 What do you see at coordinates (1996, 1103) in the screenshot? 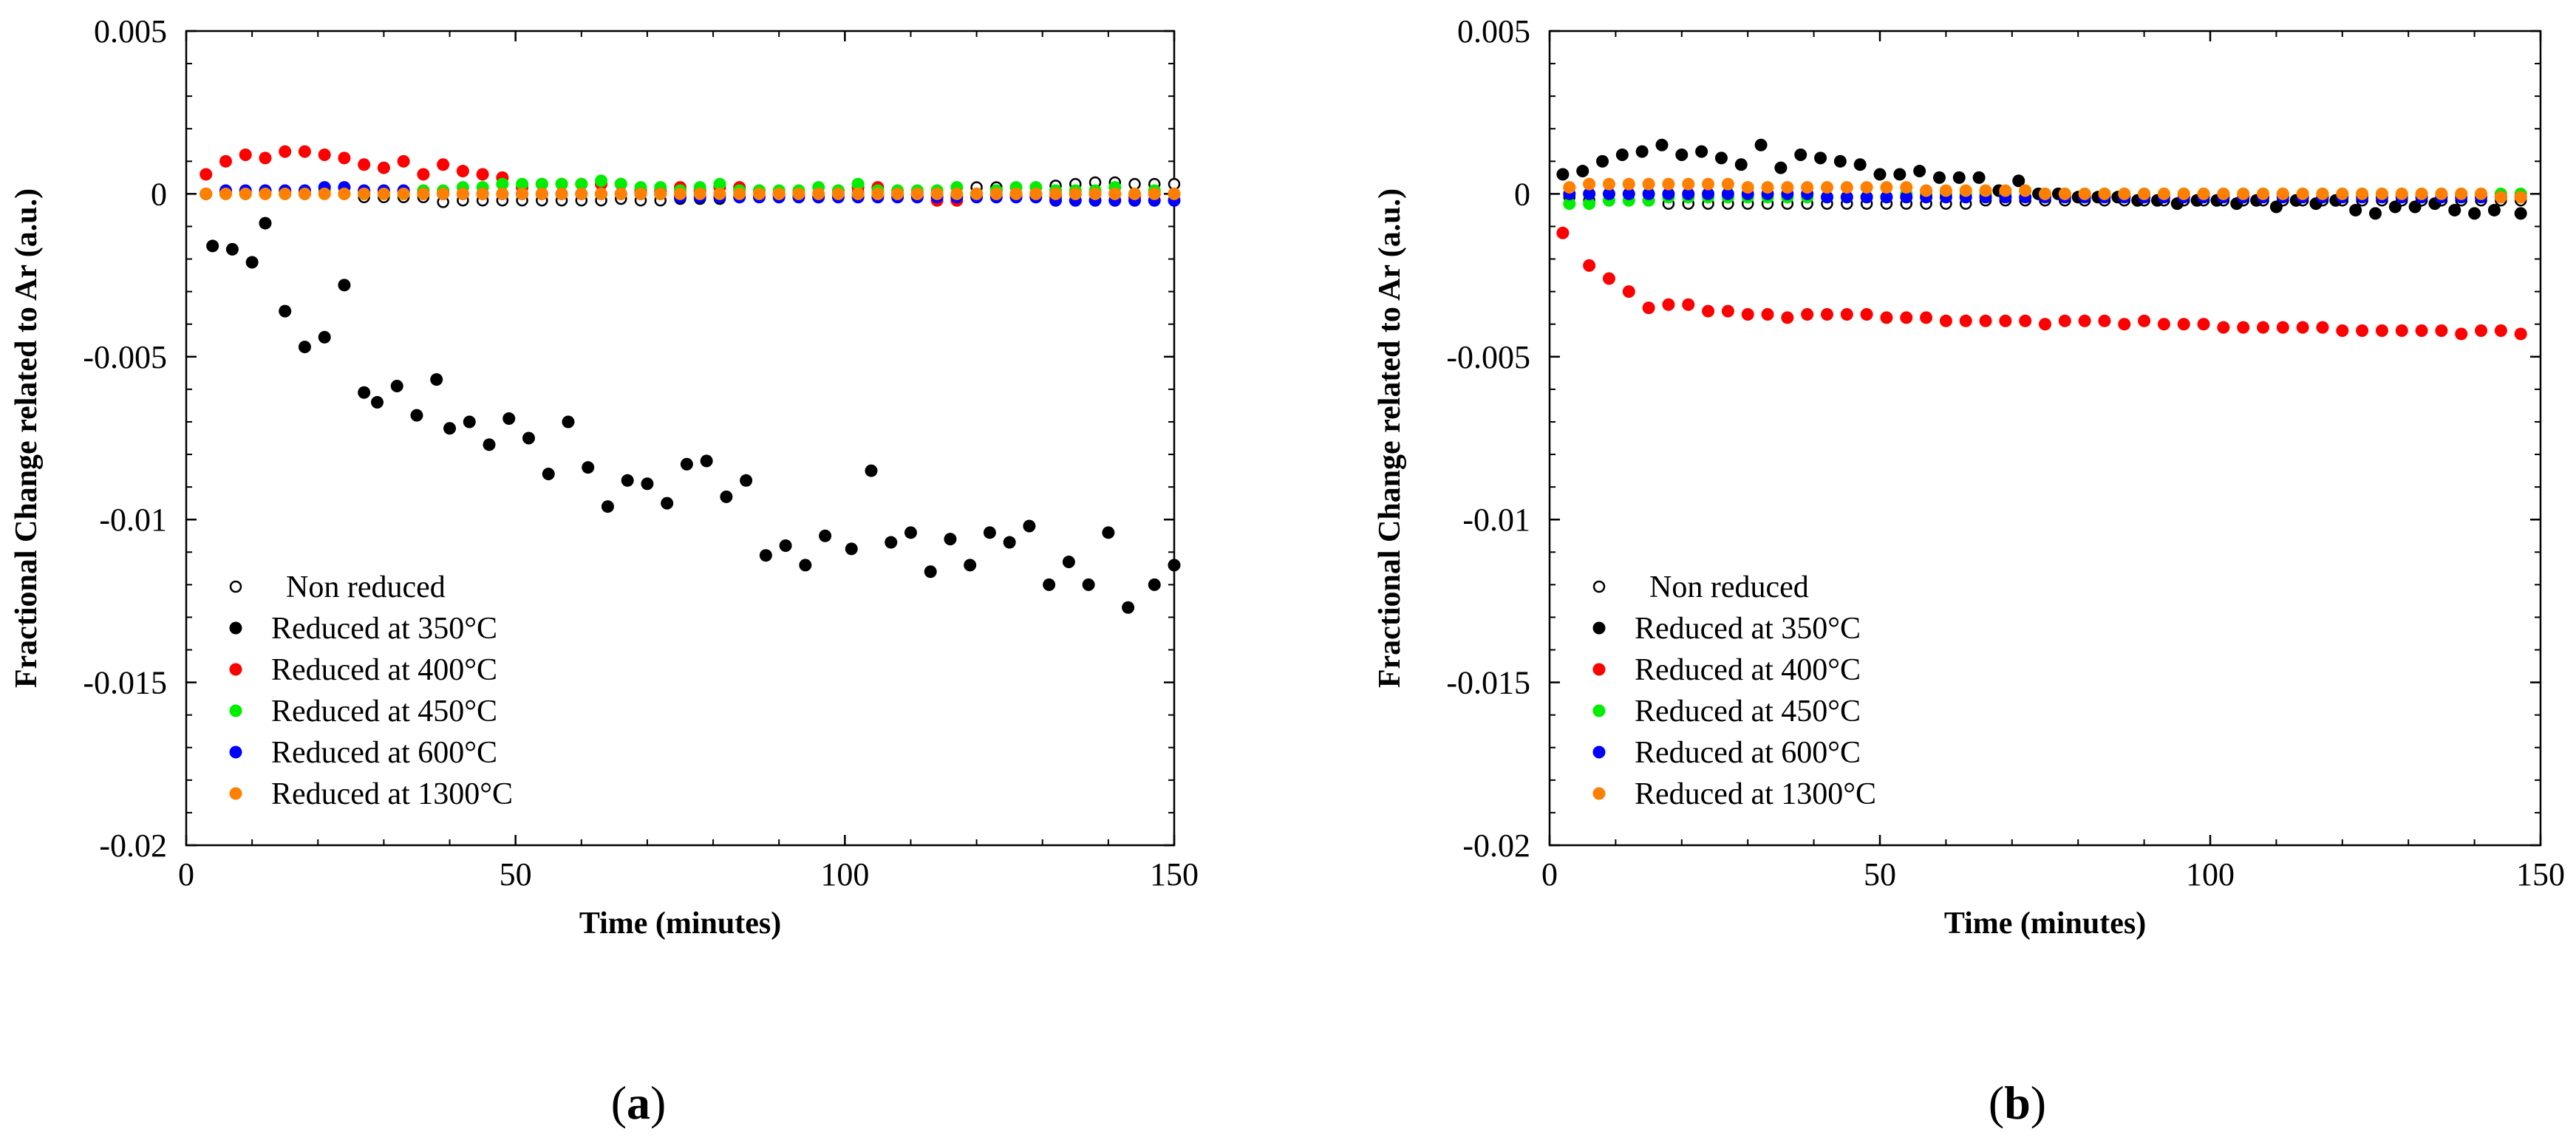
I see `panel-label-open: (` at bounding box center [1996, 1103].